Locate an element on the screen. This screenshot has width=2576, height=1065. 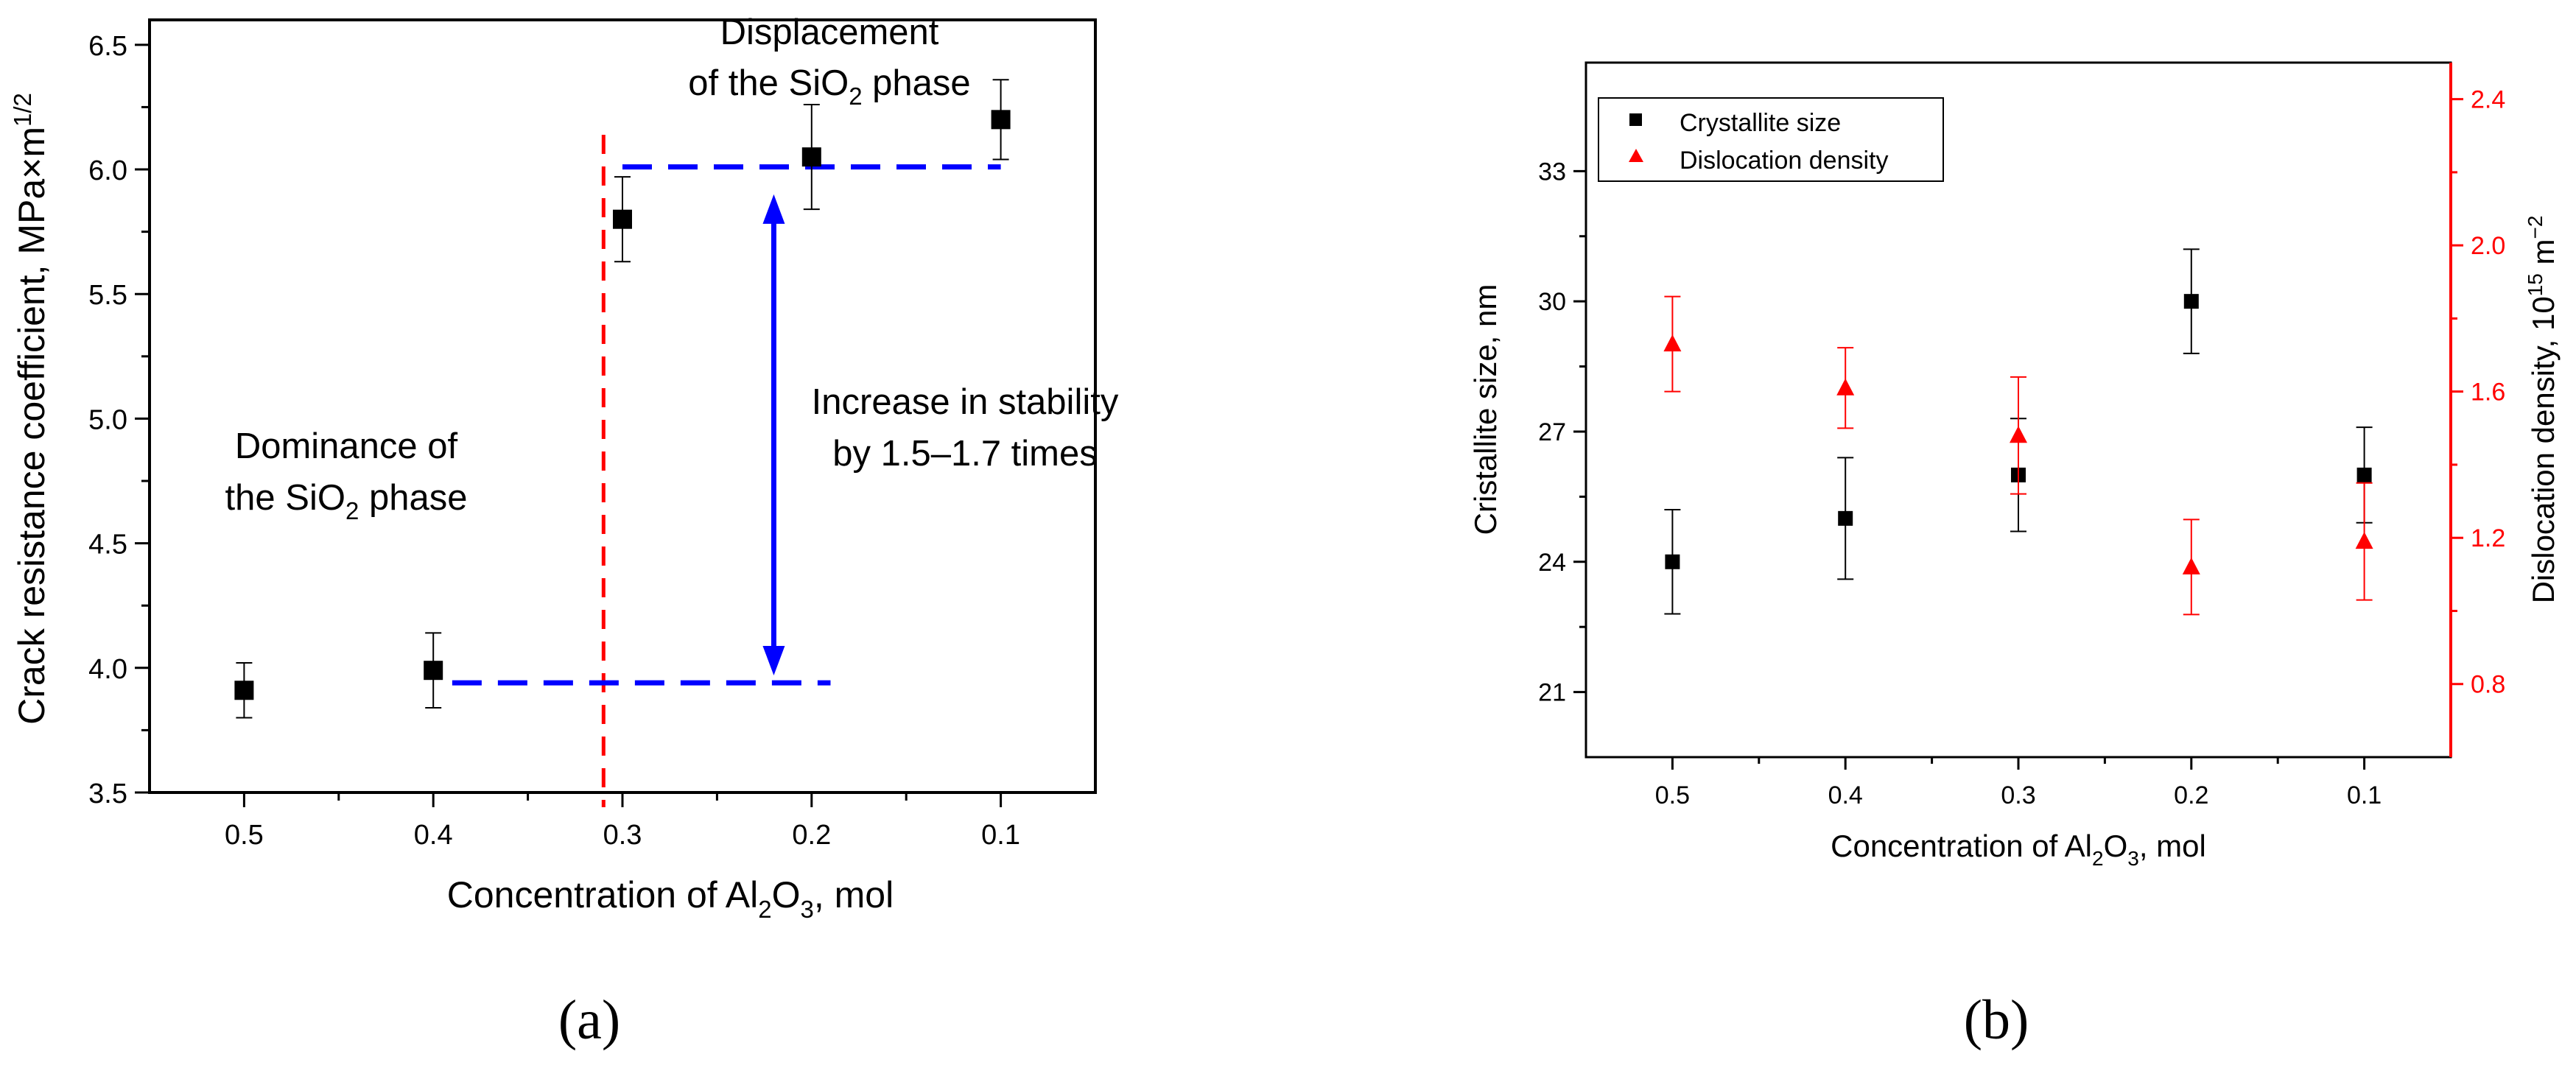
panel-a-y-axis-title: Crack resistance coefficient, MPa×m1/2 is located at coordinates (30, 409).